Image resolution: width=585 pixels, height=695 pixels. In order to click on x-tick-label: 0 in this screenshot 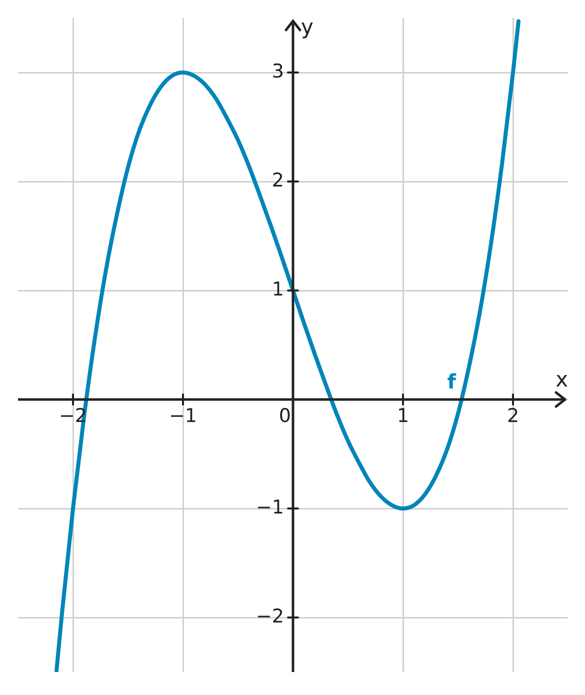, I will do `click(285, 415)`.